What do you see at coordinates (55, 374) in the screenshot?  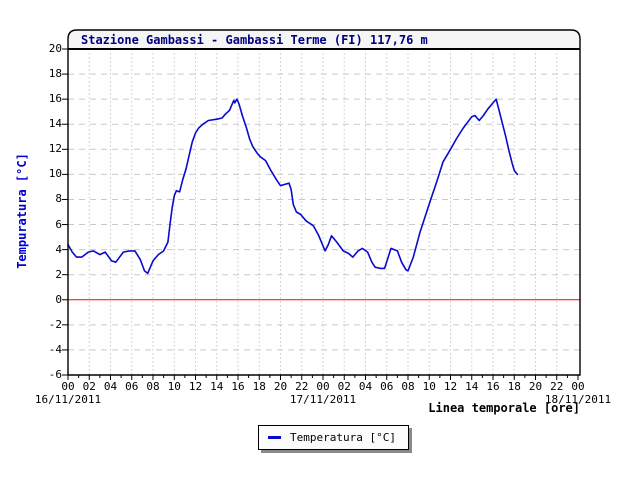 I see `y-tick-label: -6` at bounding box center [55, 374].